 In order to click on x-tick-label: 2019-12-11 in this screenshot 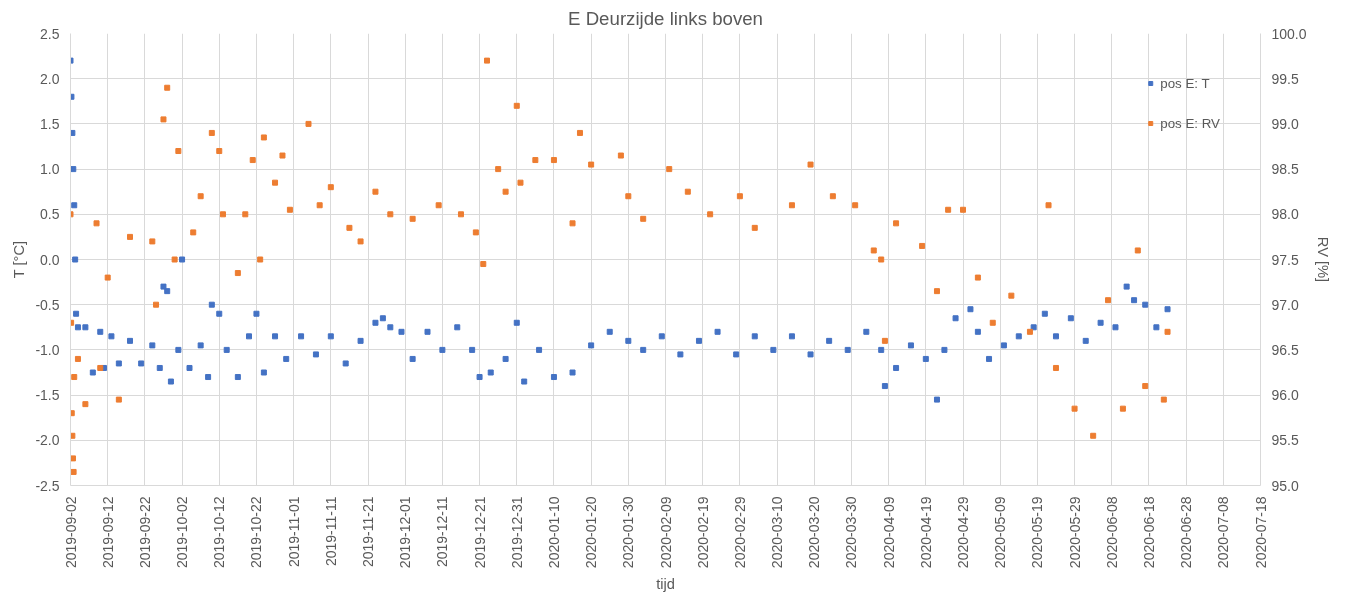, I will do `click(442, 532)`.